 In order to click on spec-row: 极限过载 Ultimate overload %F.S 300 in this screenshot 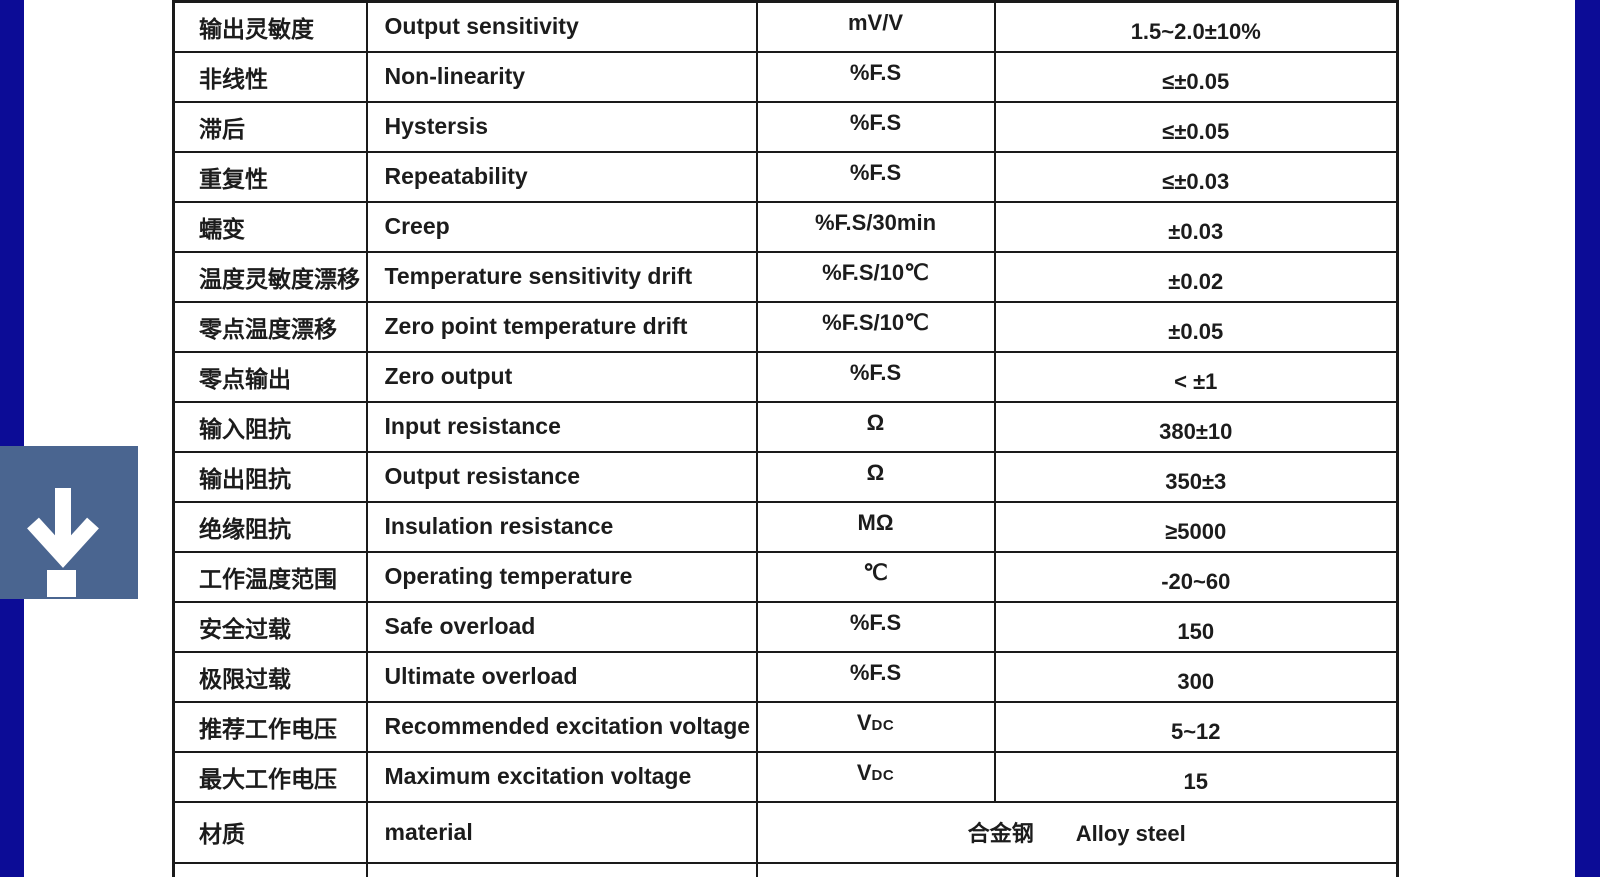, I will do `click(785, 676)`.